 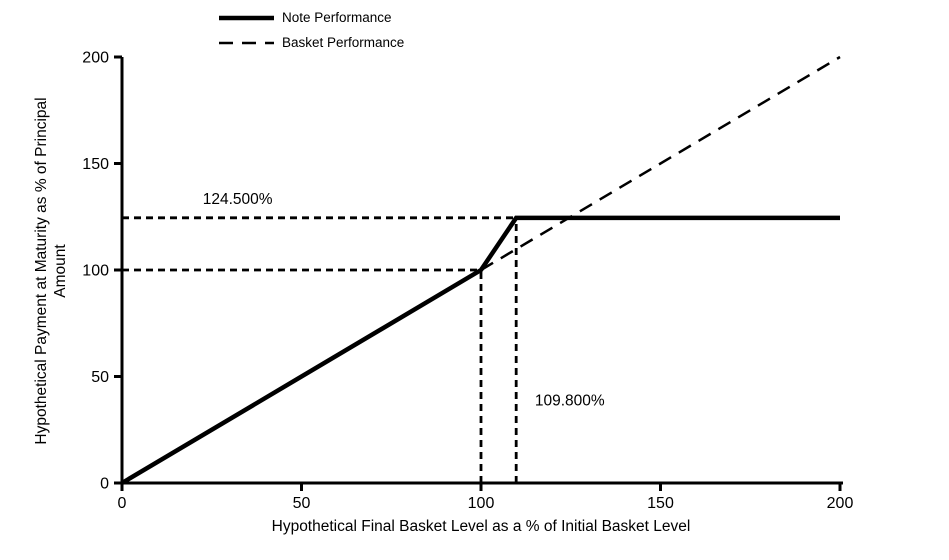 What do you see at coordinates (311, 30) in the screenshot?
I see `legend: Note Performance Basket Performance` at bounding box center [311, 30].